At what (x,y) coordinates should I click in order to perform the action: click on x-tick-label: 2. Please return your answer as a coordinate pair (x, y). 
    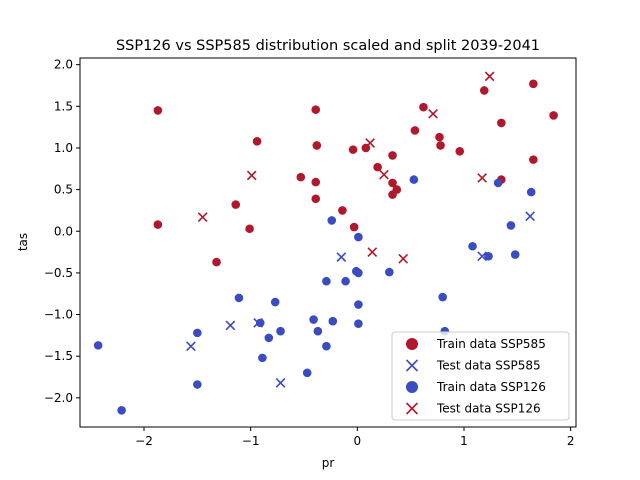
    Looking at the image, I should click on (571, 441).